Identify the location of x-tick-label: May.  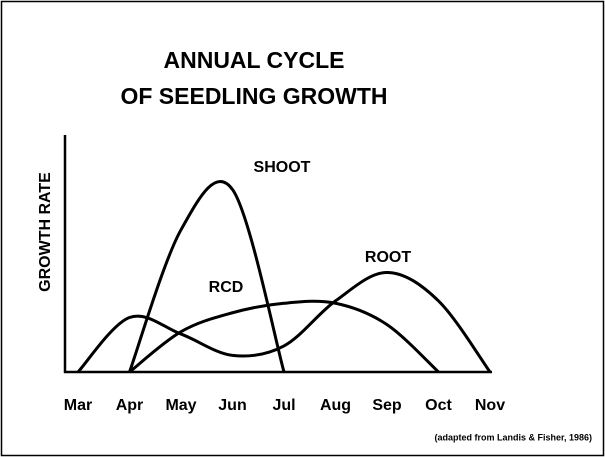
(180, 405).